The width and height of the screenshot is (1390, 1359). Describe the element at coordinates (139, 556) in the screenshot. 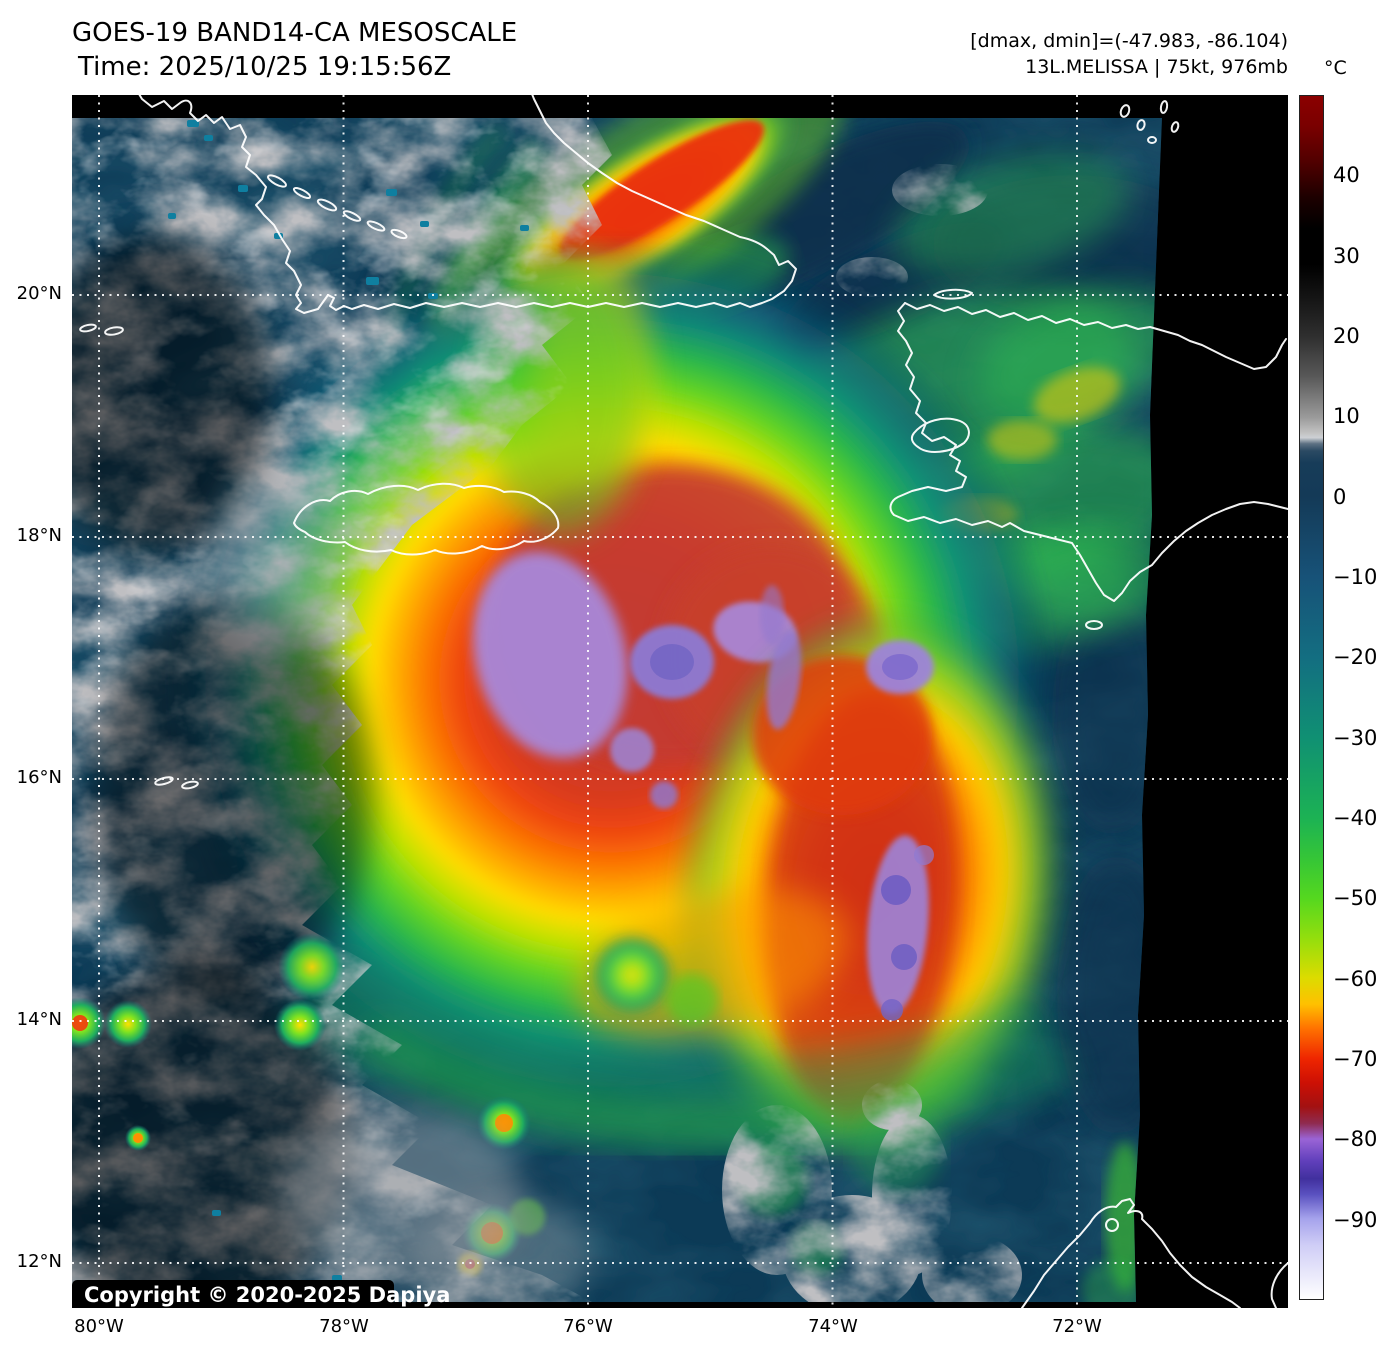

I see `coastline-cayman-islands` at that location.